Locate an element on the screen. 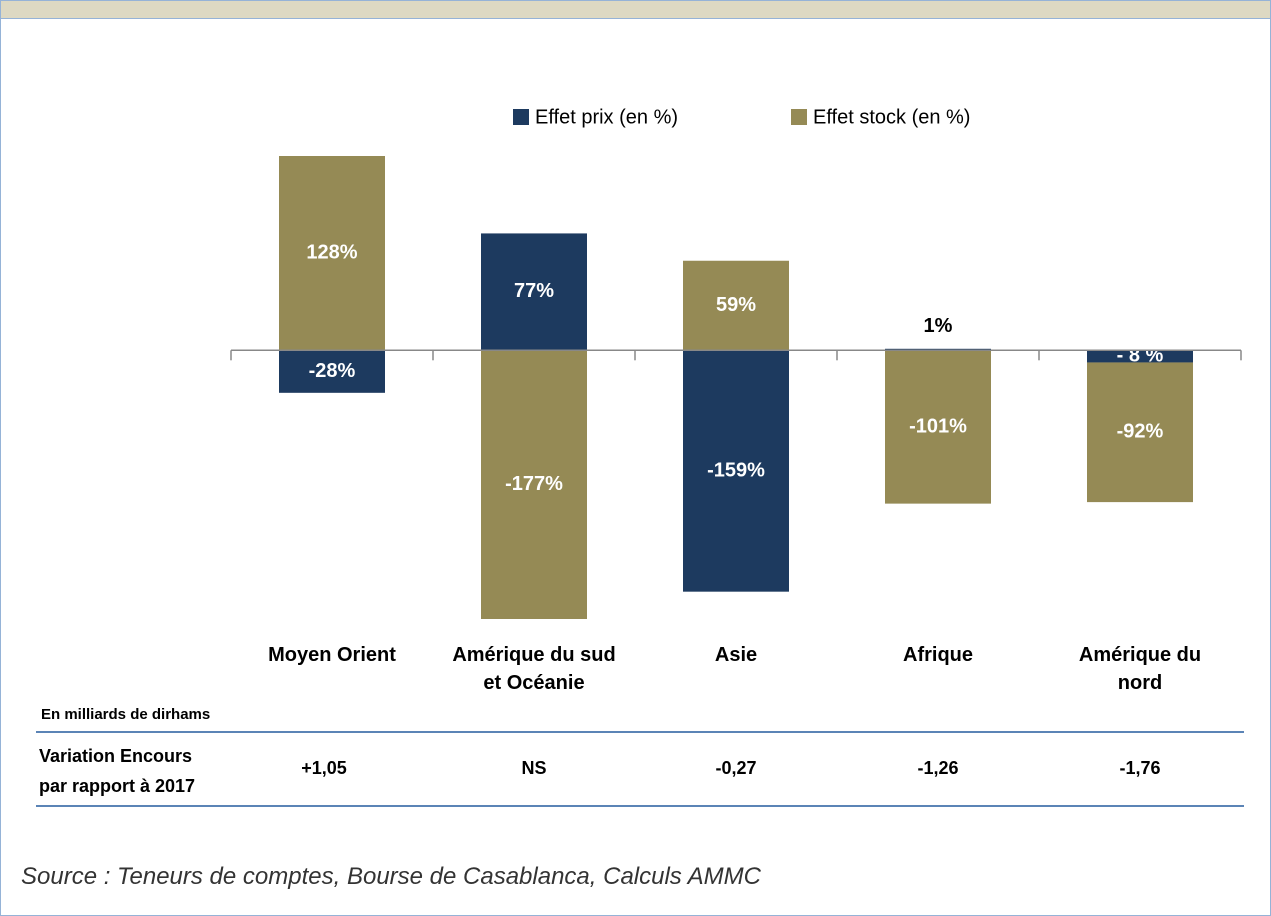 The width and height of the screenshot is (1271, 916). value-label: 77% is located at coordinates (534, 291).